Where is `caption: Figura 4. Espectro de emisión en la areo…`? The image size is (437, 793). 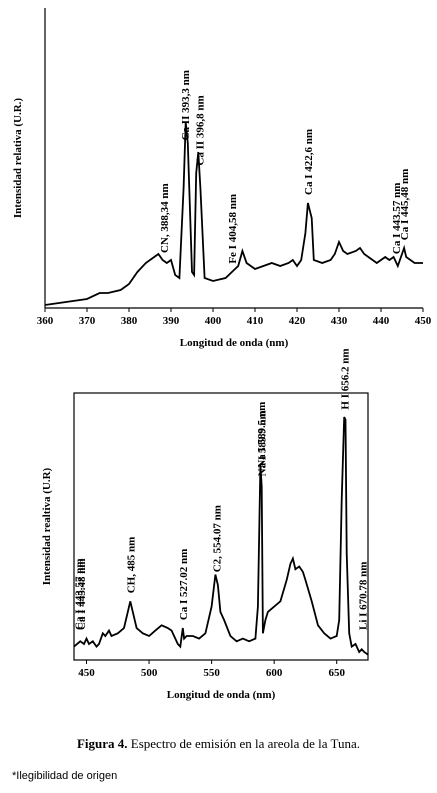
caption: Figura 4. Espectro de emisión en la areo… is located at coordinates (218, 744).